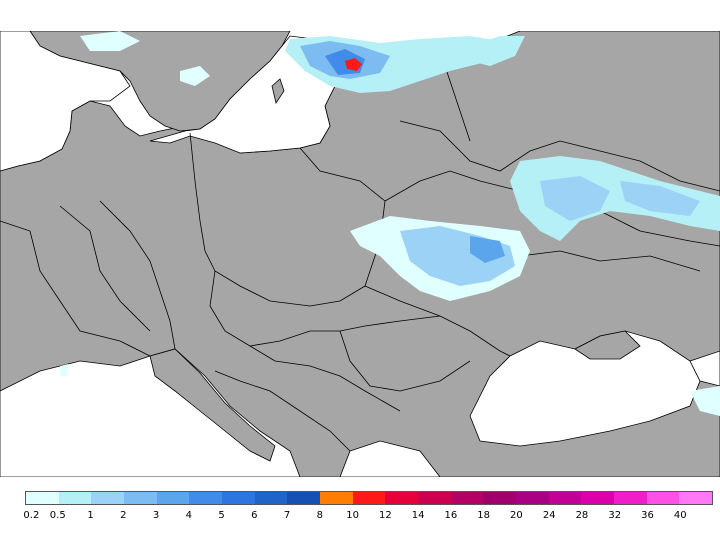  What do you see at coordinates (212, 405) in the screenshot?
I see `land-italy` at bounding box center [212, 405].